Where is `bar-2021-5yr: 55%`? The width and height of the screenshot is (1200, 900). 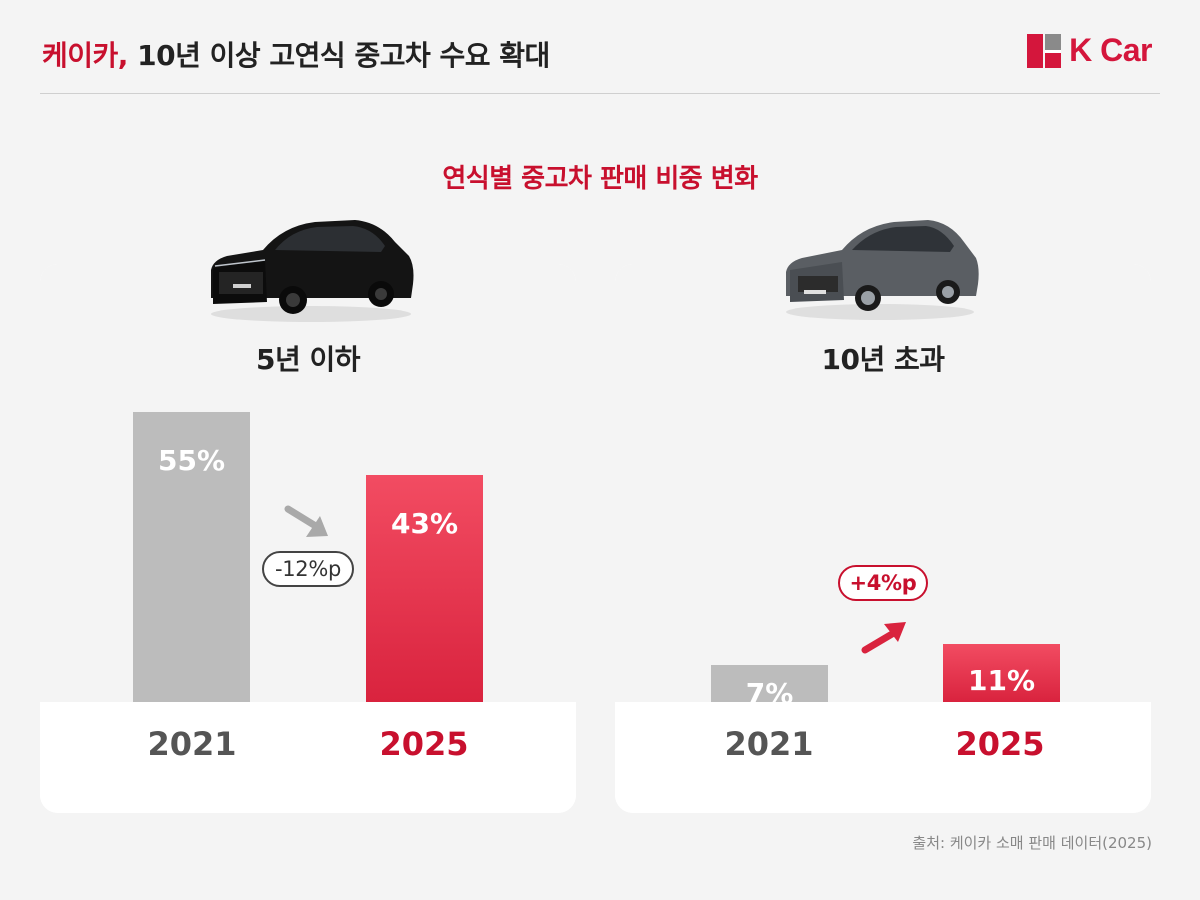 bar-2021-5yr: 55% is located at coordinates (191, 557).